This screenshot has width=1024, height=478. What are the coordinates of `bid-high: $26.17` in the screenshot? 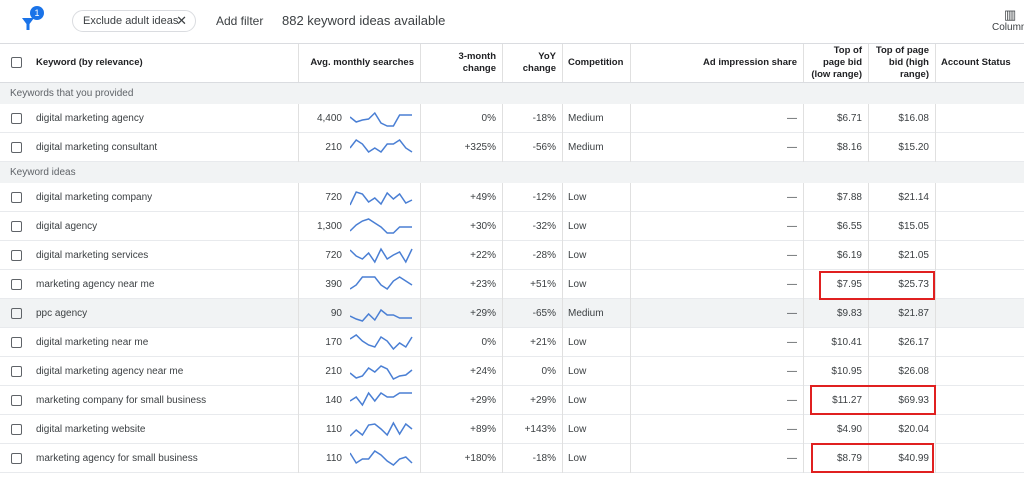 It's located at (913, 342).